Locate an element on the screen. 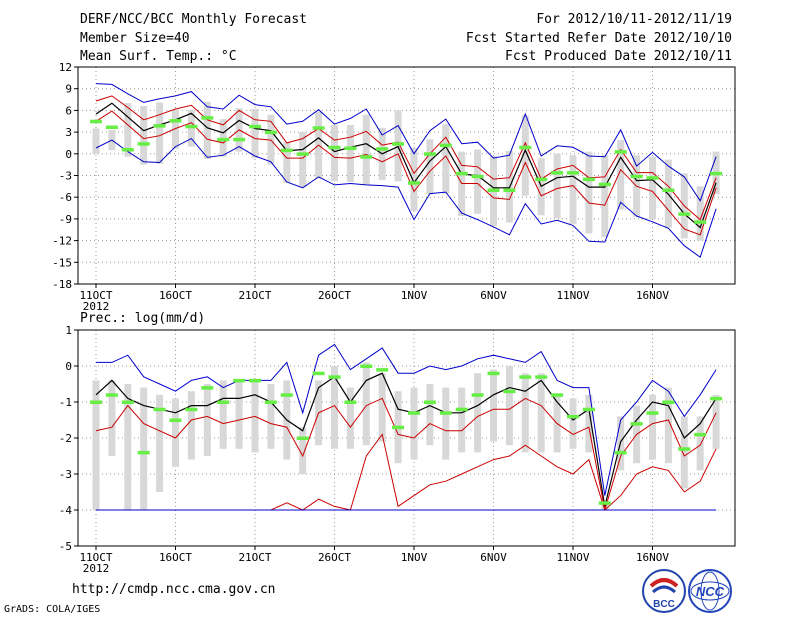 The height and width of the screenshot is (618, 800). member-size-label: Member Size=40 is located at coordinates (135, 38).